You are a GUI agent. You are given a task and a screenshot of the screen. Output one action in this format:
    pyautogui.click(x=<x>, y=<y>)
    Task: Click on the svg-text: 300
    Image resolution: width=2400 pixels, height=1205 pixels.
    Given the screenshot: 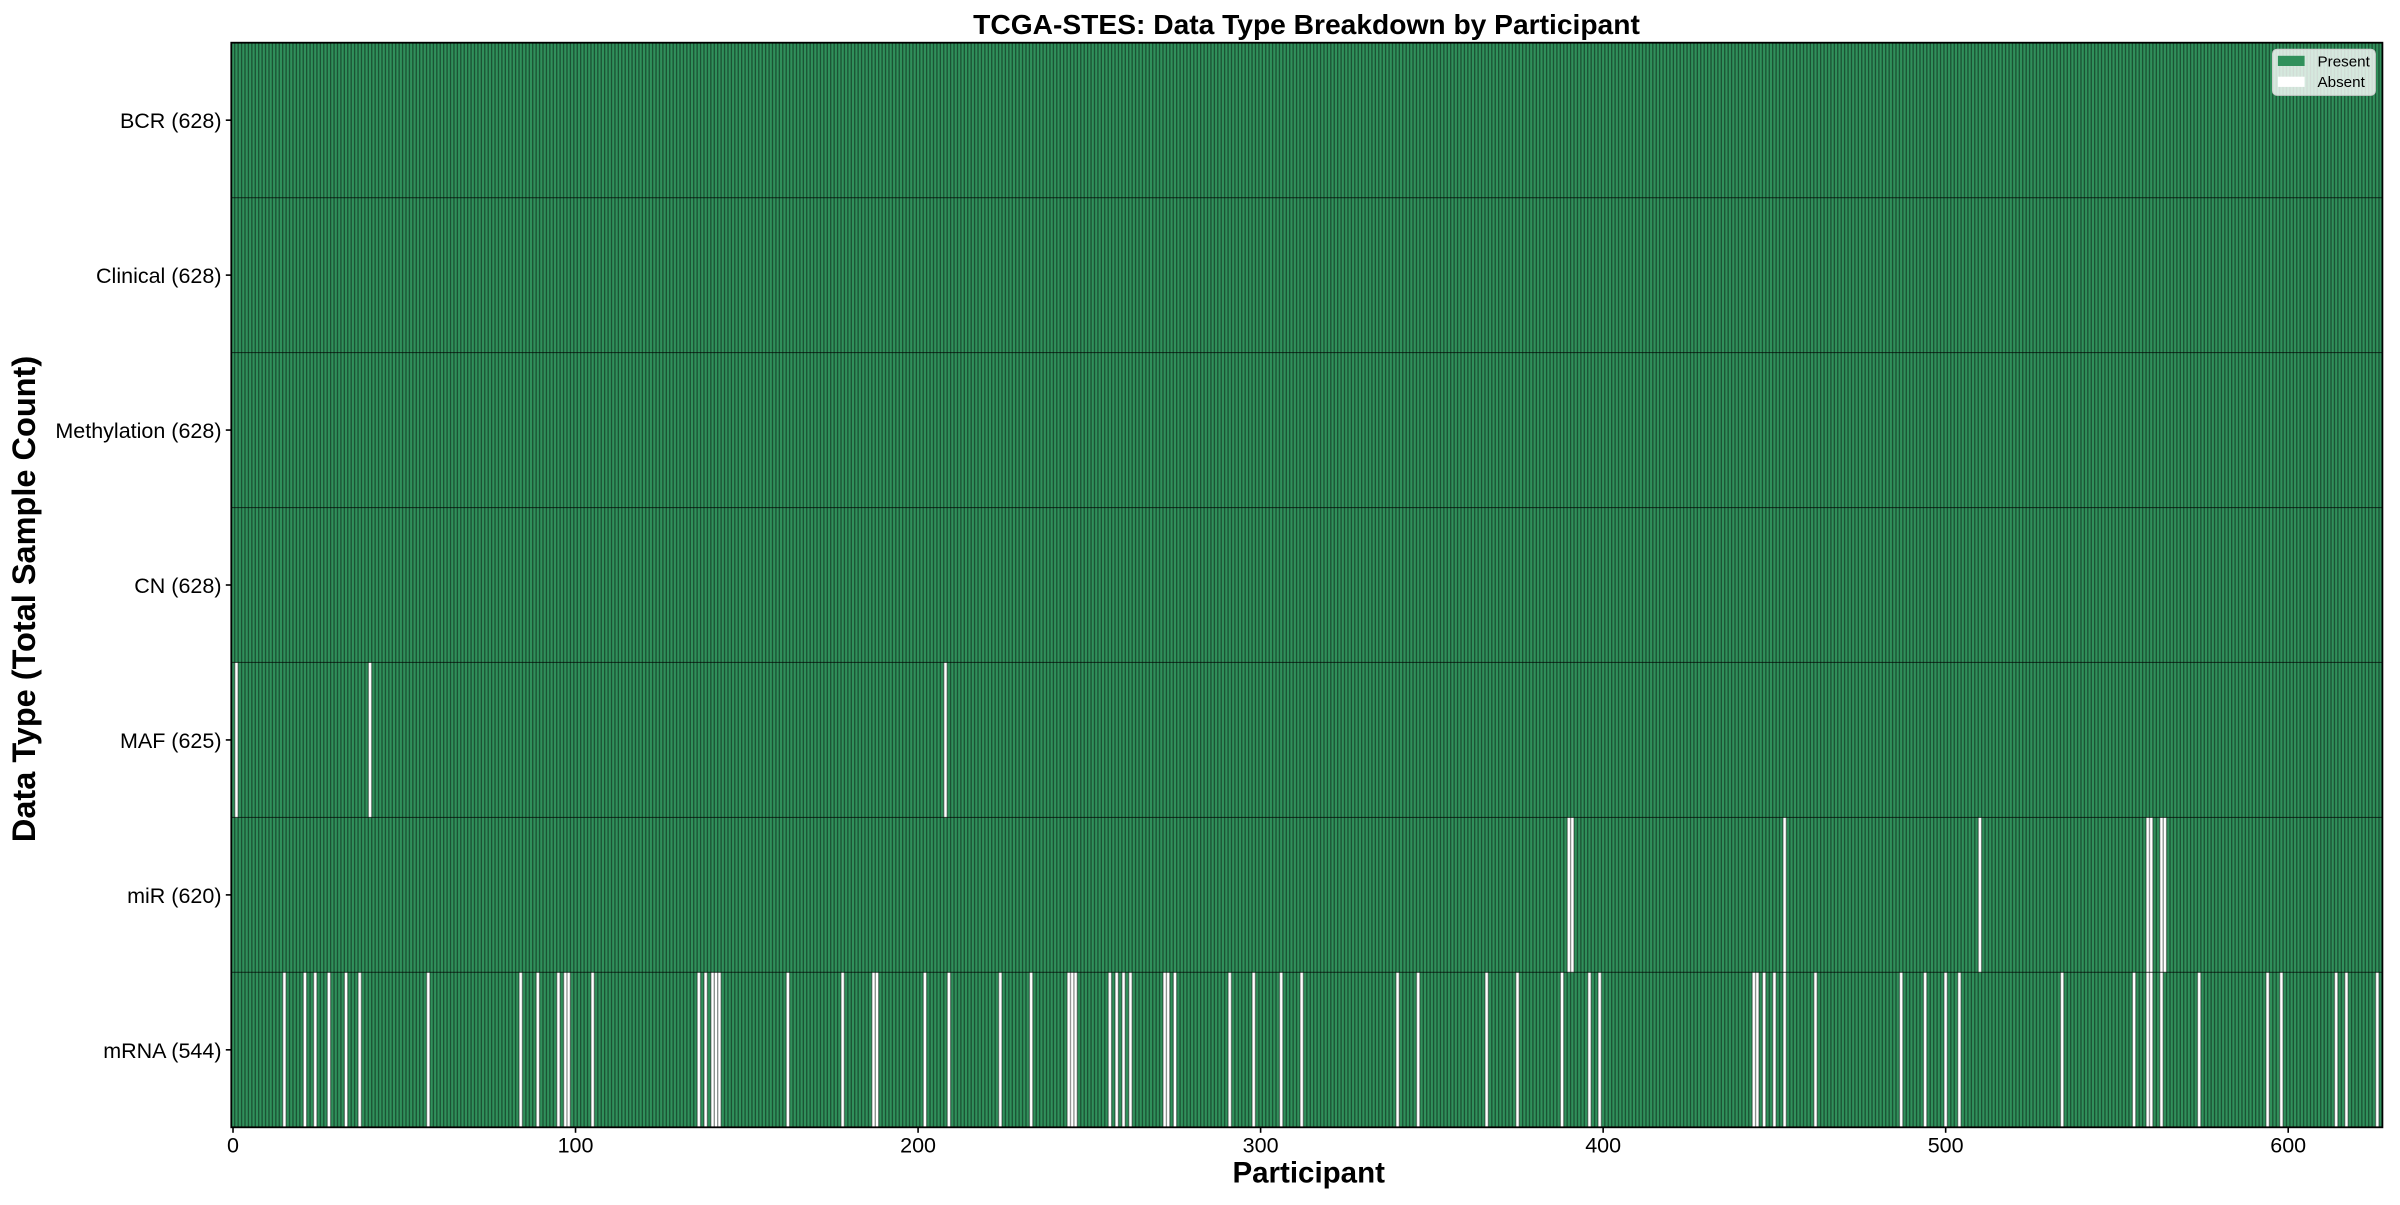 What is the action you would take?
    pyautogui.click(x=1261, y=1146)
    